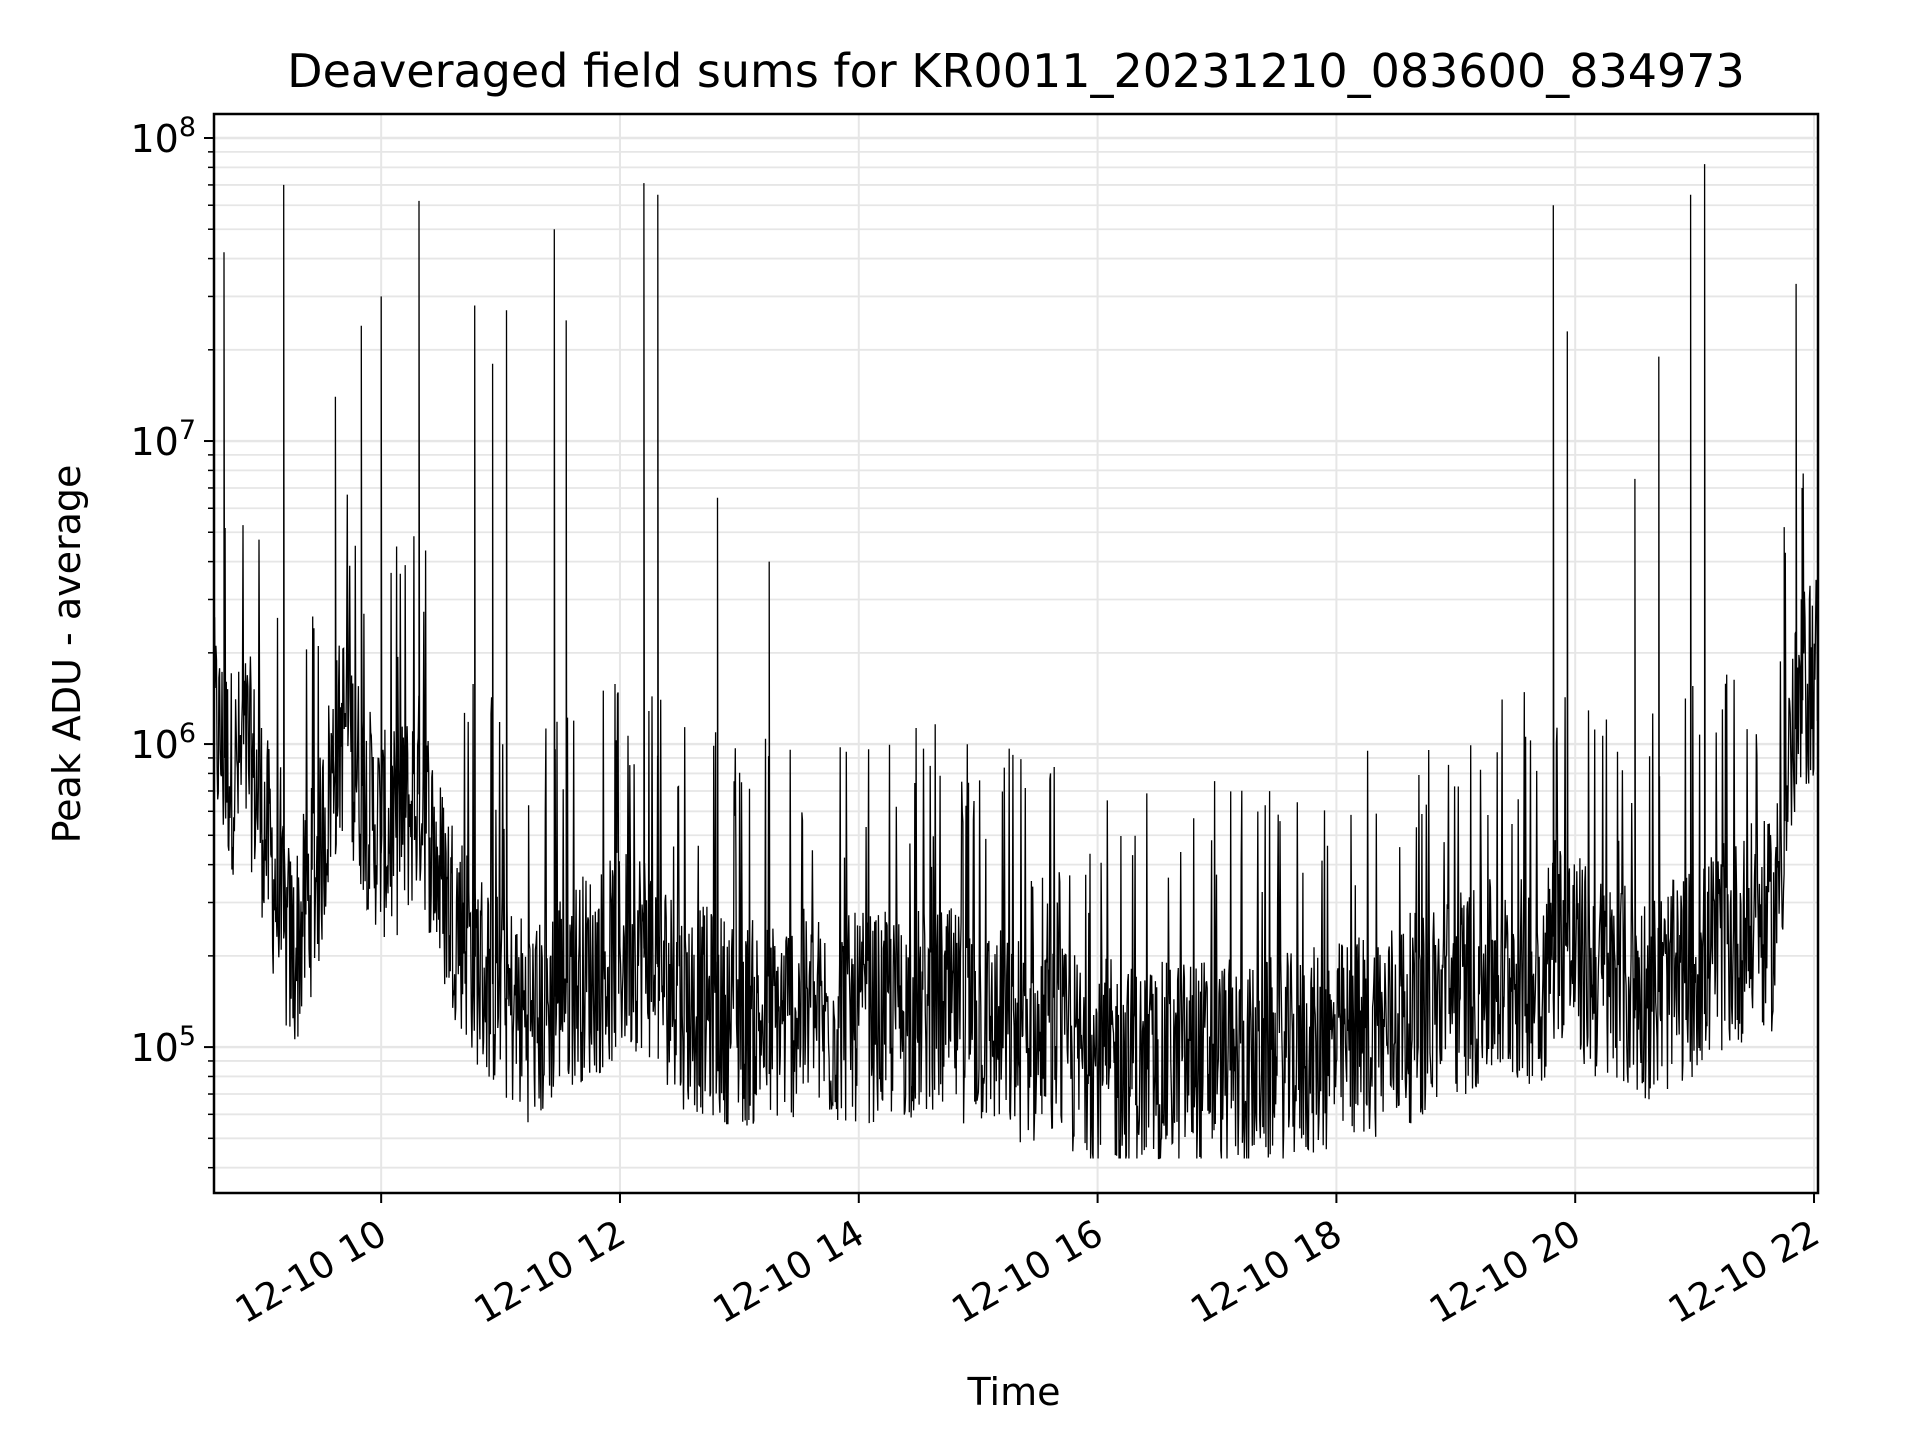 The width and height of the screenshot is (1920, 1440). Describe the element at coordinates (550, 1272) in the screenshot. I see `x-tick-label: 12-10 12` at that location.